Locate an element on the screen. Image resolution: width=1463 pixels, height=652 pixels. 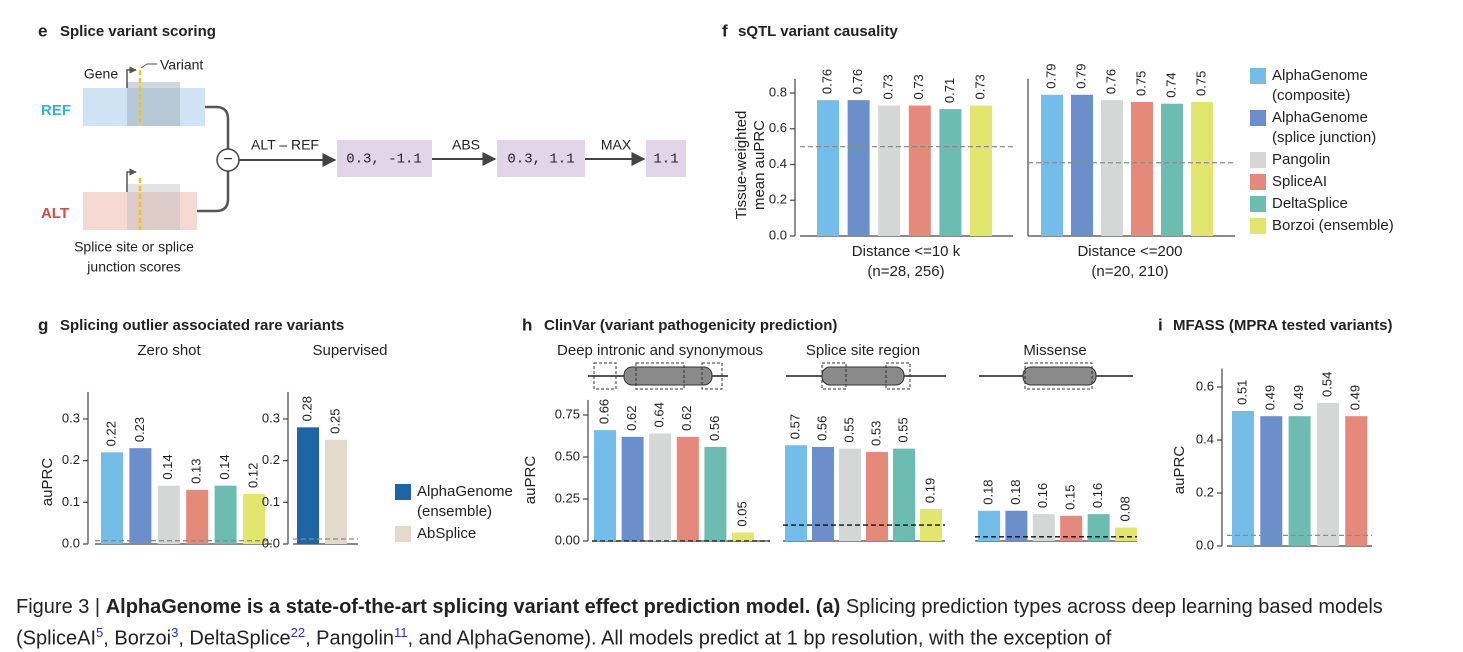
value-label: 0.74 is located at coordinates (1170, 84).